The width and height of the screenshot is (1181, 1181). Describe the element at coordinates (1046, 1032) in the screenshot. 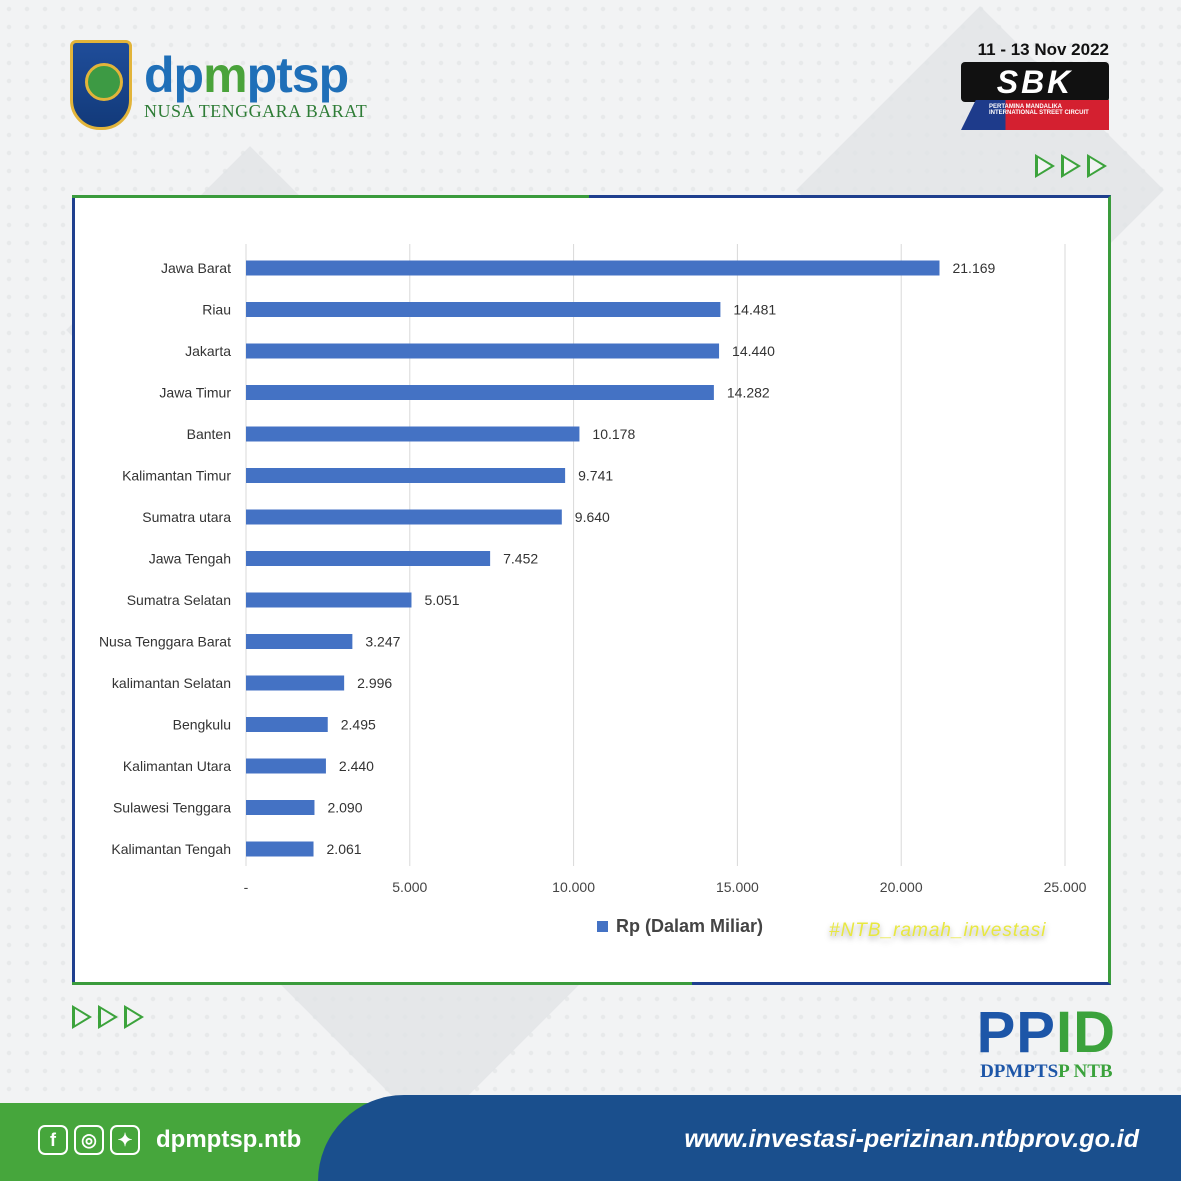

I see `ppid-title: PPID` at that location.